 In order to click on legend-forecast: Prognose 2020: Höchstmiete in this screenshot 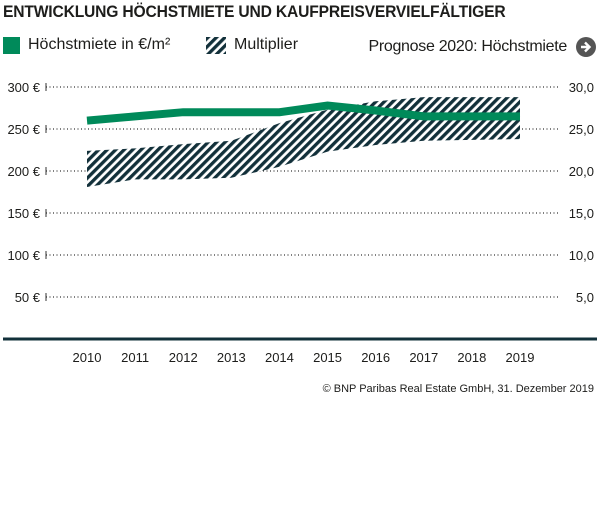, I will do `click(482, 47)`.